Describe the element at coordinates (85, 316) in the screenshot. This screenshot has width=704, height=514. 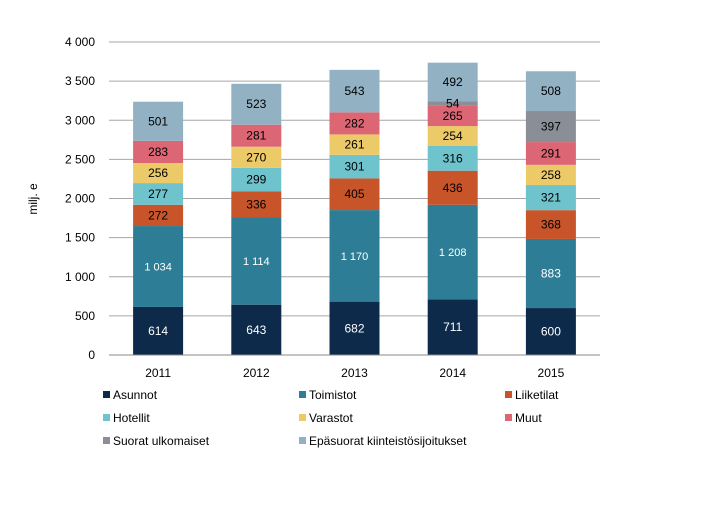
I see `y-tick-label: 500` at that location.